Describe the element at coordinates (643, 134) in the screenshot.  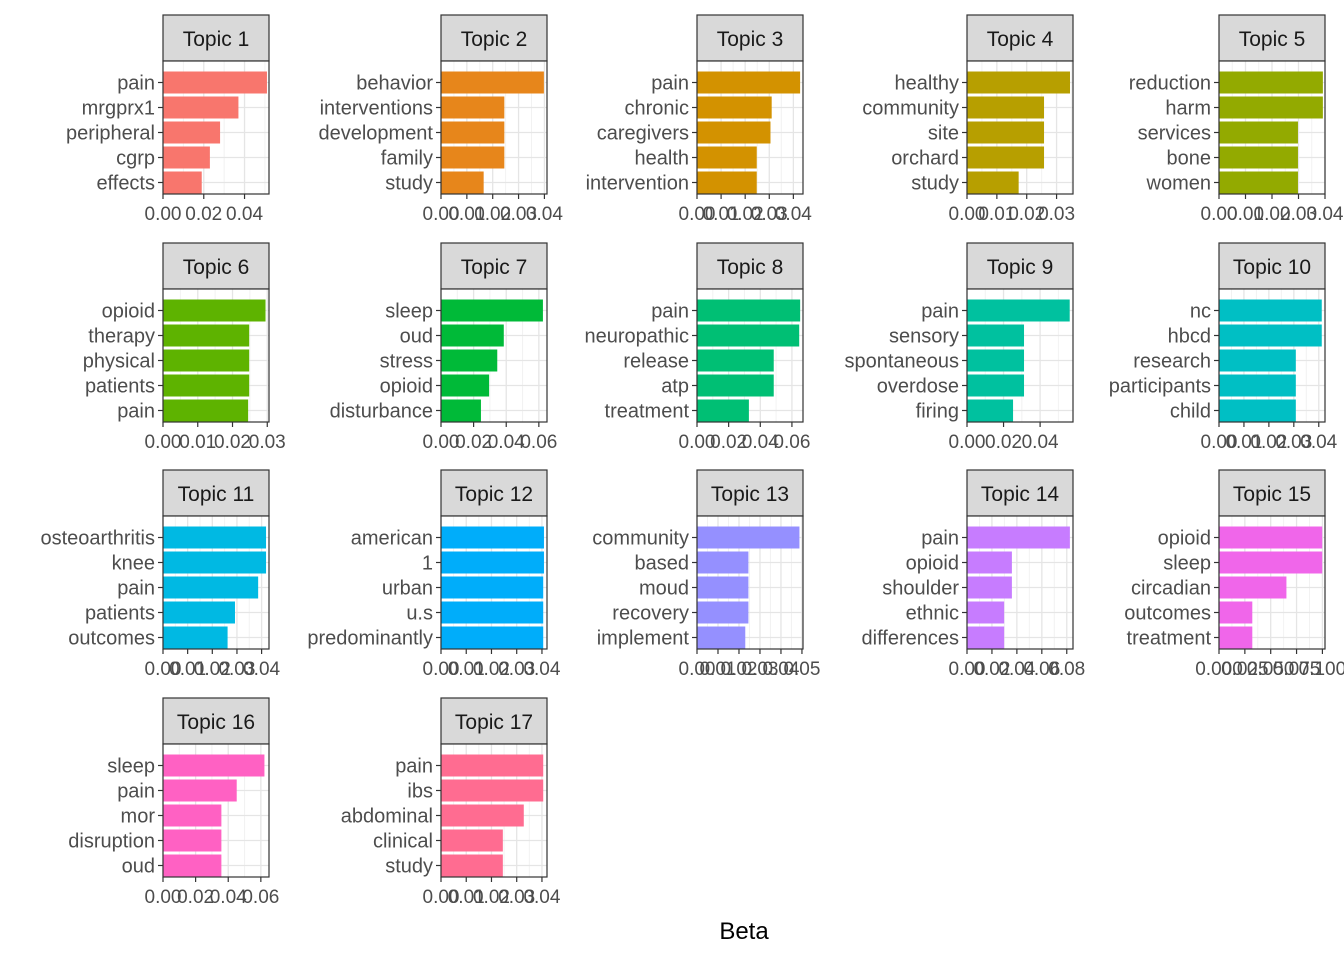
I see `category-label: caregivers` at that location.